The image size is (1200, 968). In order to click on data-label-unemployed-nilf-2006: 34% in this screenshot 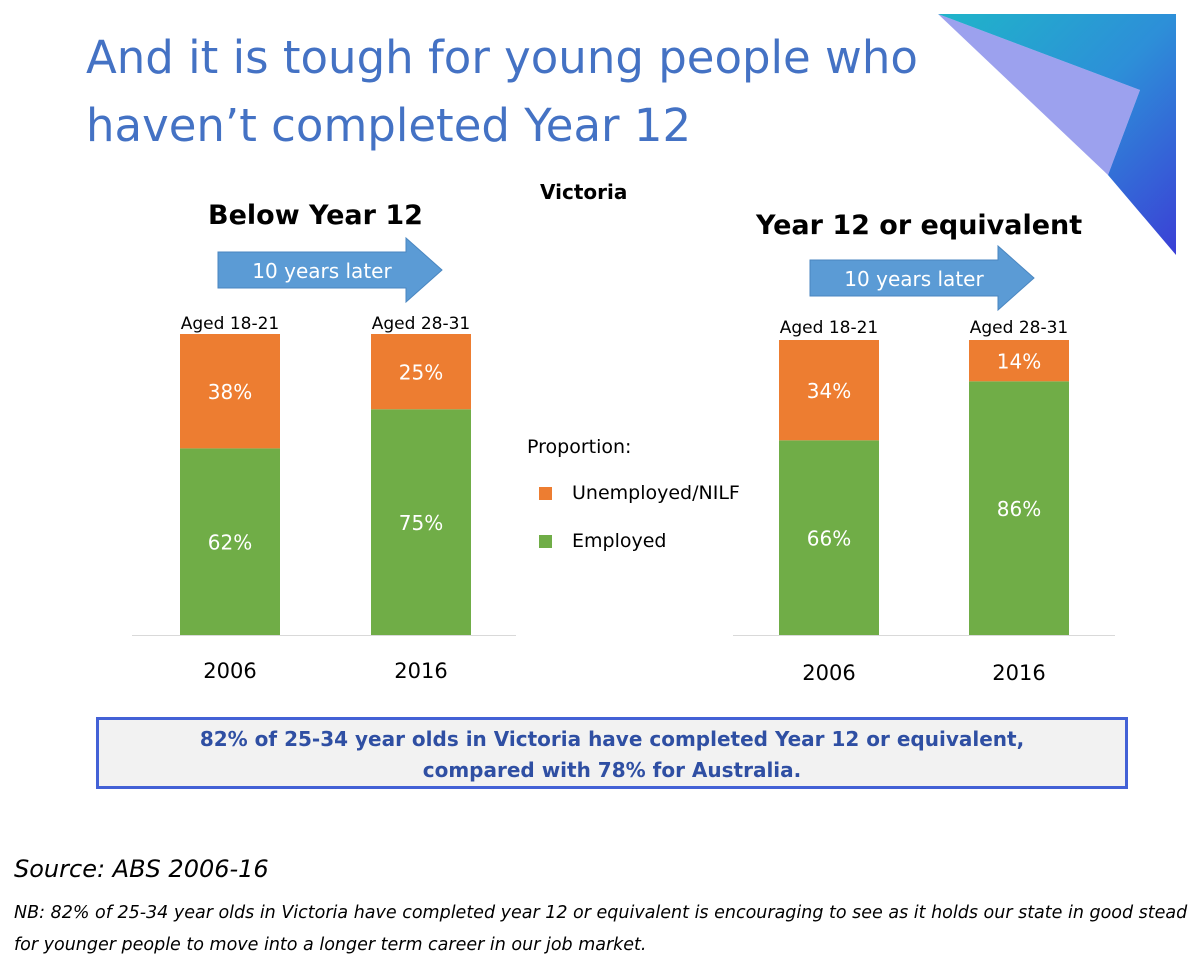, I will do `click(829, 391)`.